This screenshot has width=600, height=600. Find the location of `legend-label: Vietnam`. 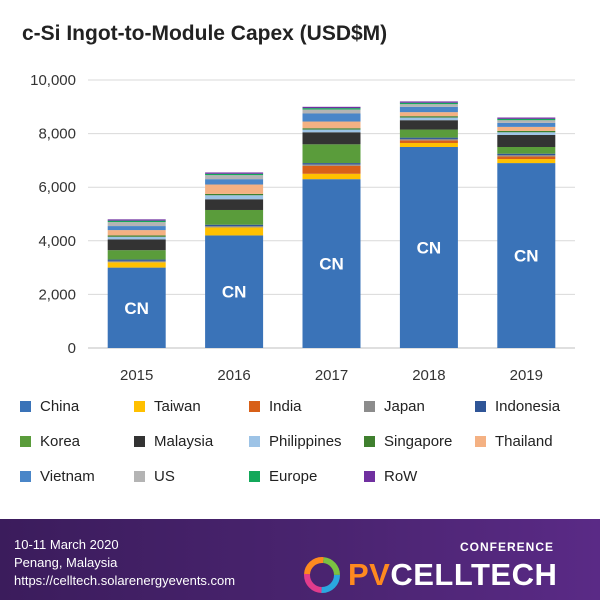

legend-label: Vietnam is located at coordinates (67, 476).